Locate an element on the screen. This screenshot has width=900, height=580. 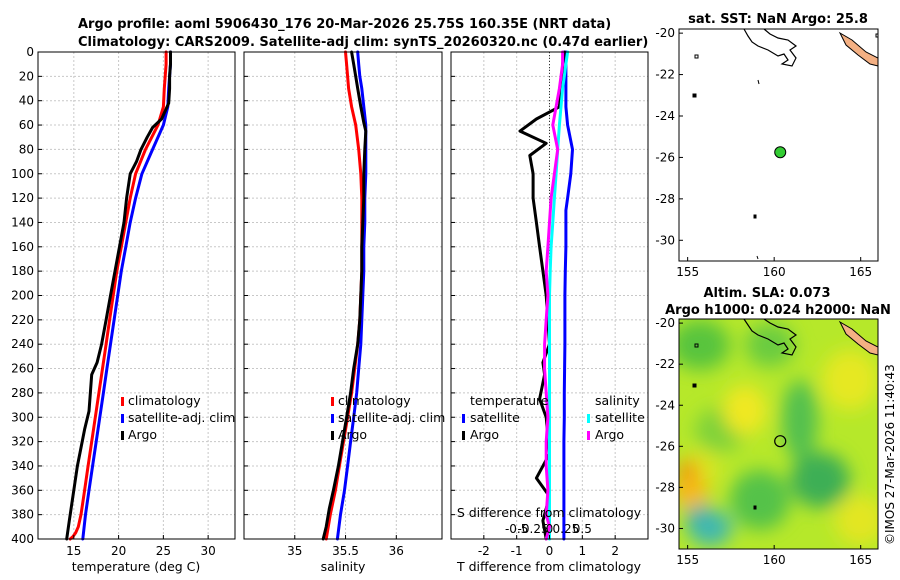
sla-map-title-1: Altim. SLA: 0.073 is located at coordinates (767, 293).